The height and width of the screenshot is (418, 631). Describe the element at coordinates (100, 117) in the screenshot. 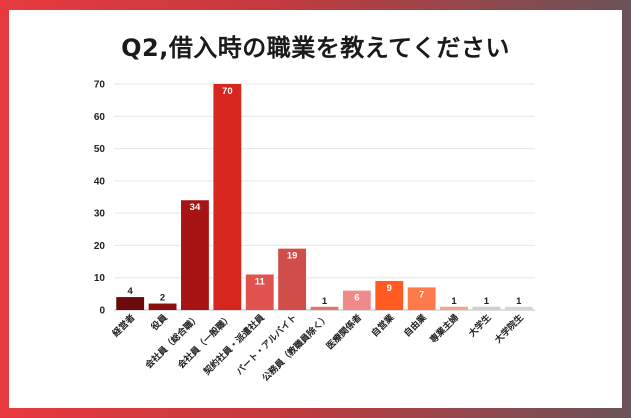

I see `y-tick-label: 60` at that location.